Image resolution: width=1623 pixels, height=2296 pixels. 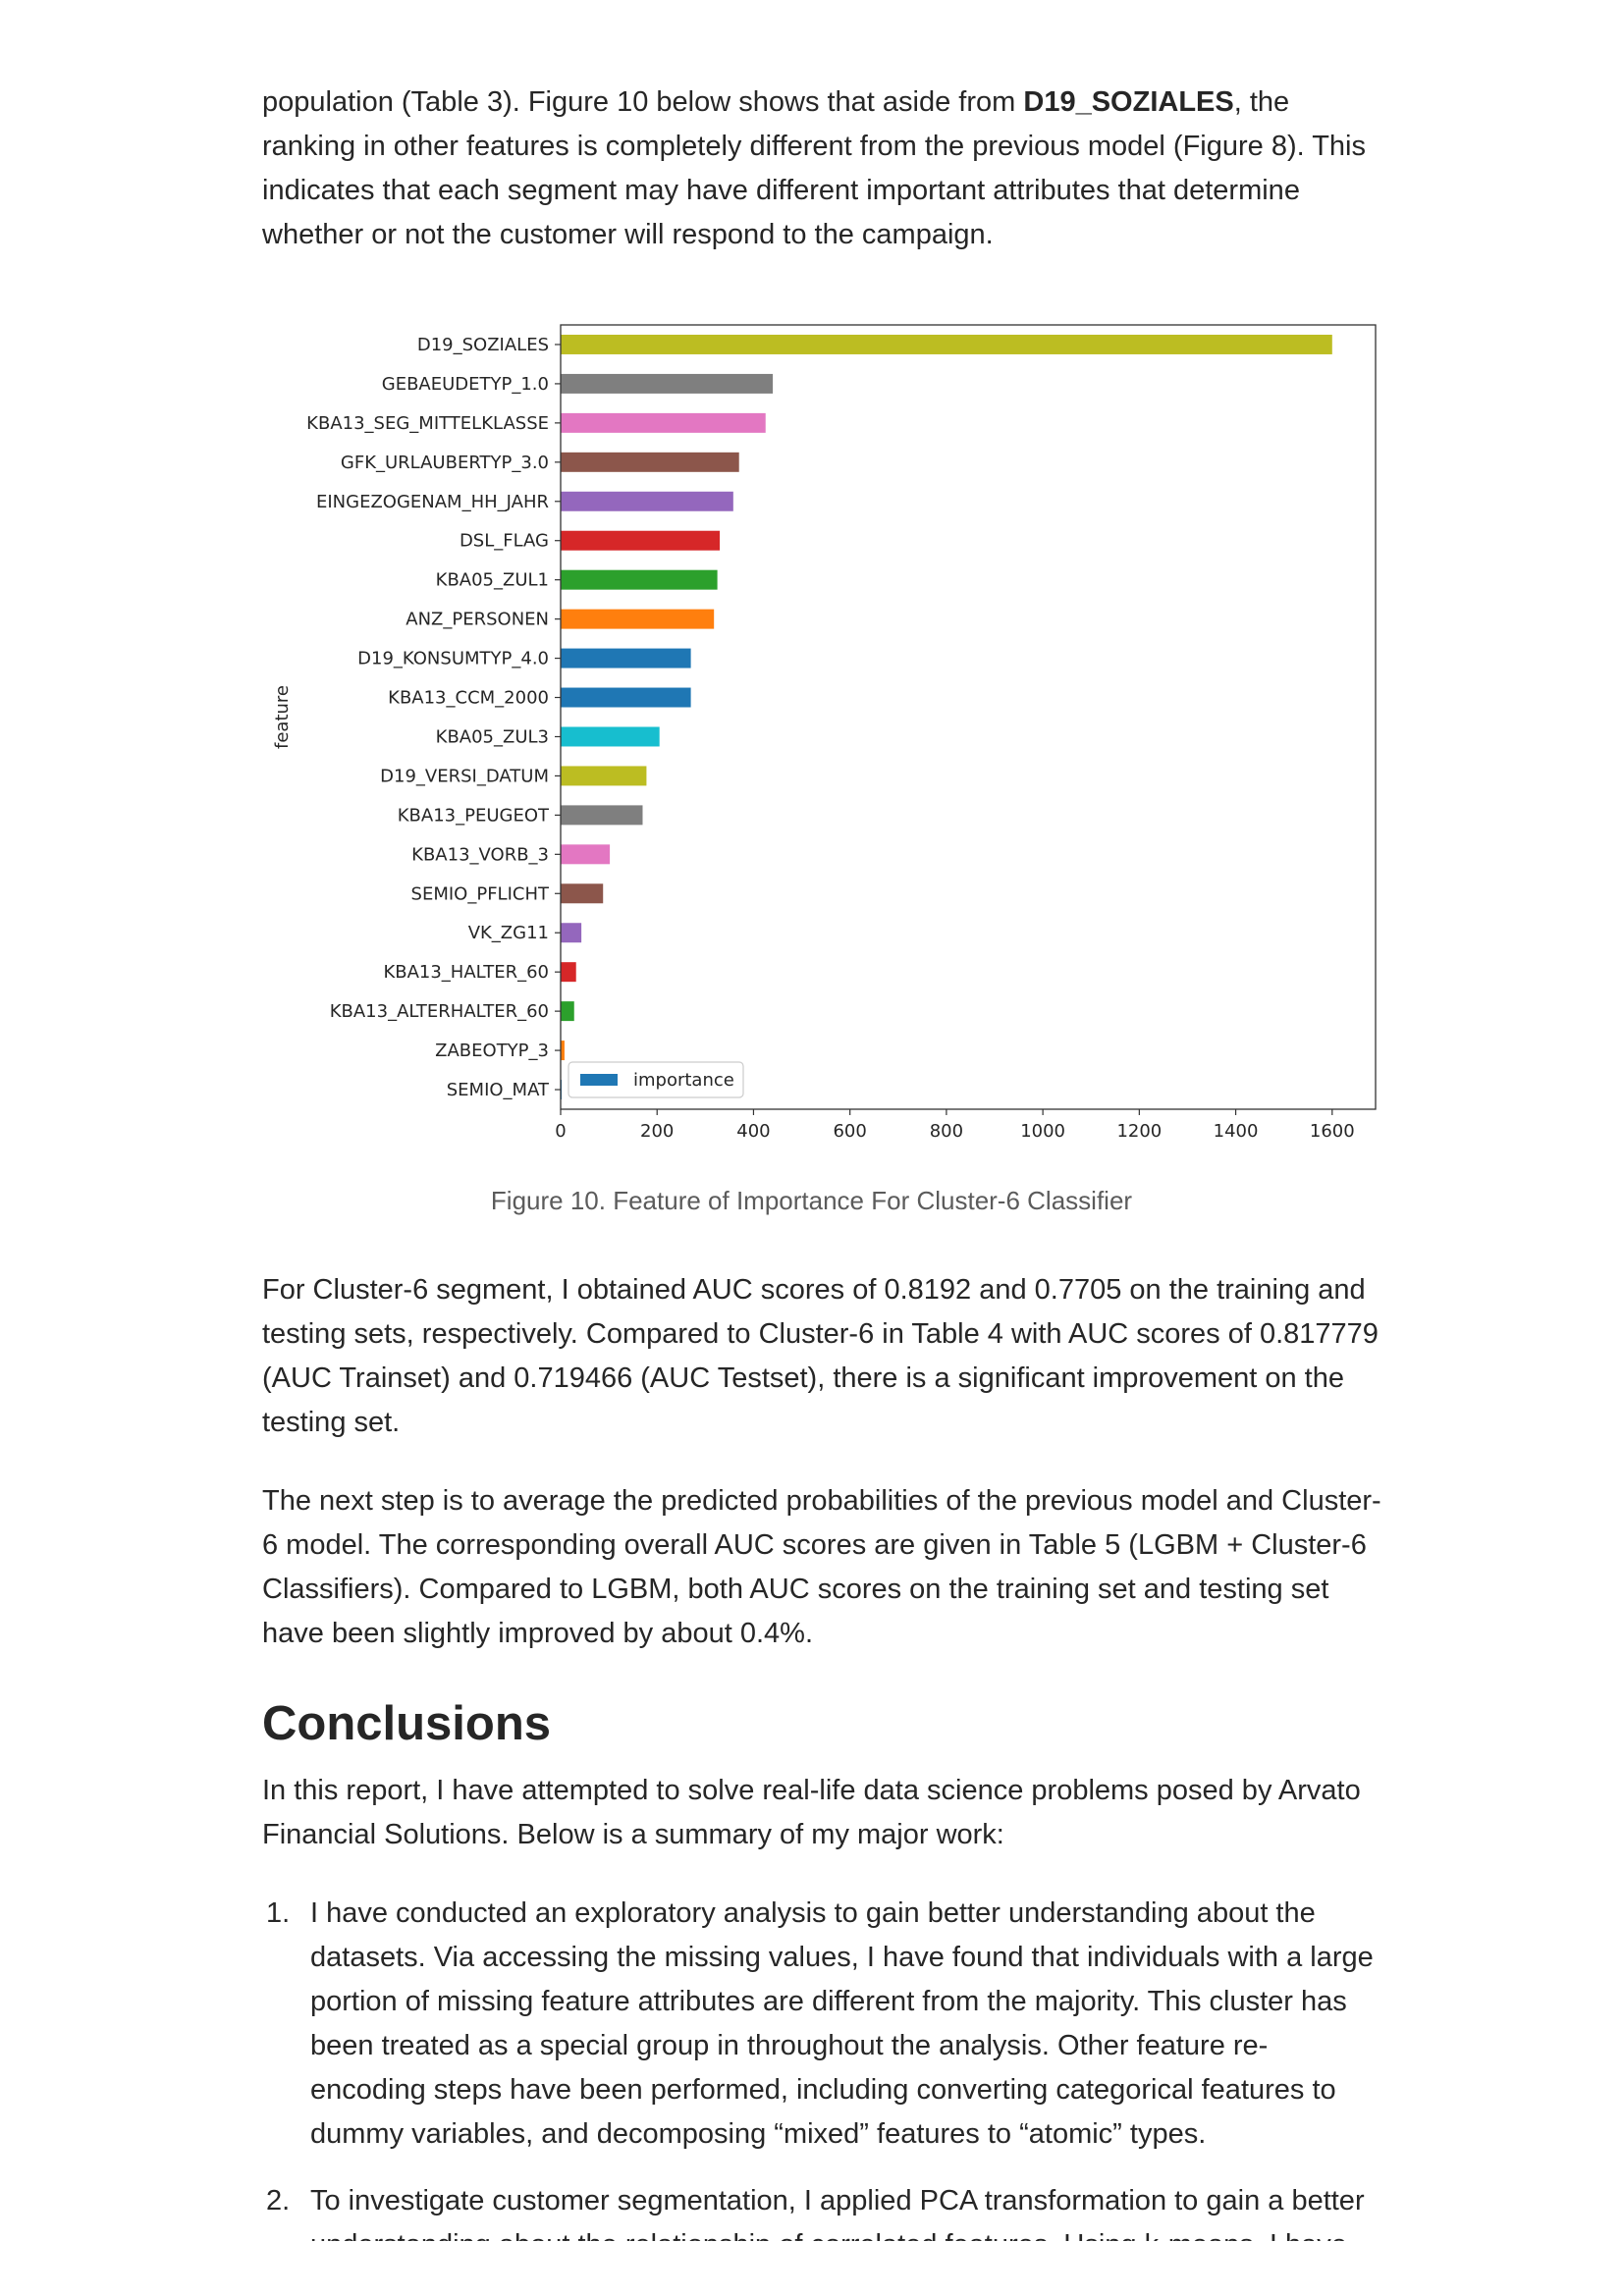 What do you see at coordinates (492, 736) in the screenshot?
I see `y-tick-label: KBA05_ZUL3` at bounding box center [492, 736].